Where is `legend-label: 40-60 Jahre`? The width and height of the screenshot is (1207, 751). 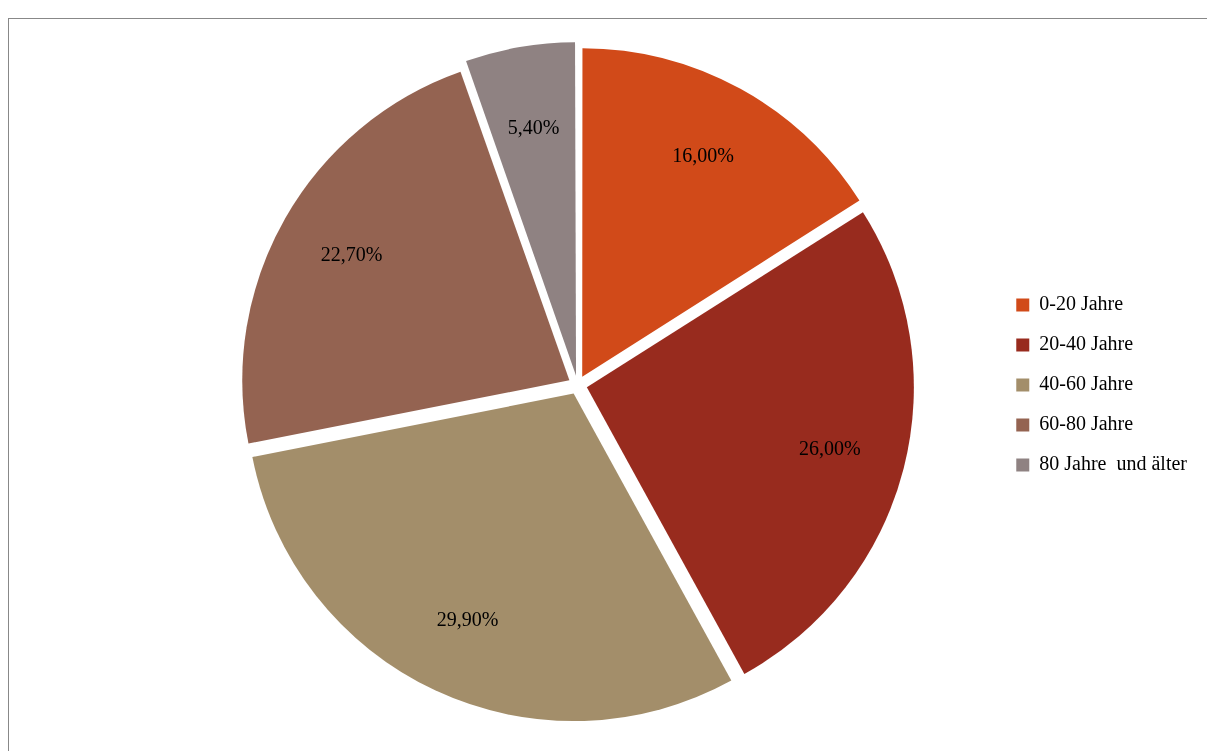
legend-label: 40-60 Jahre is located at coordinates (1086, 383).